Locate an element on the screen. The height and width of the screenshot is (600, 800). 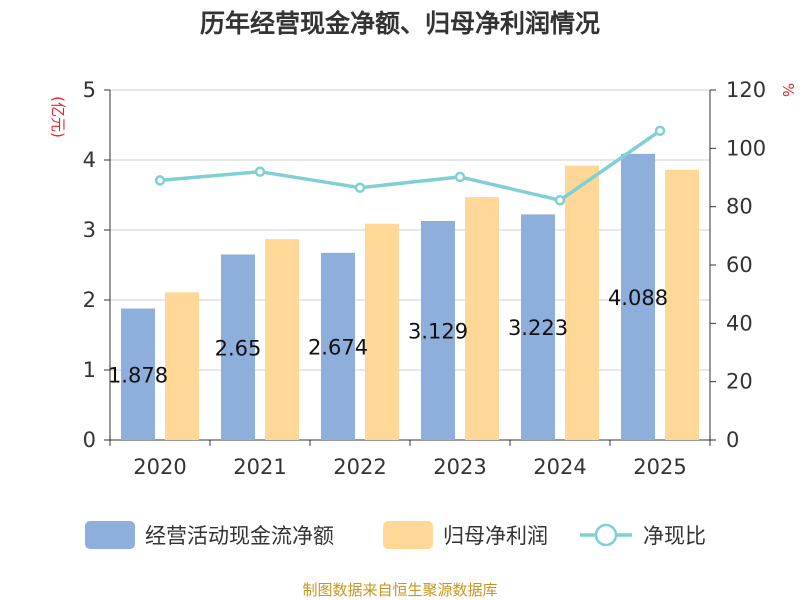
right-tick-label: 60 is located at coordinates (739, 265).